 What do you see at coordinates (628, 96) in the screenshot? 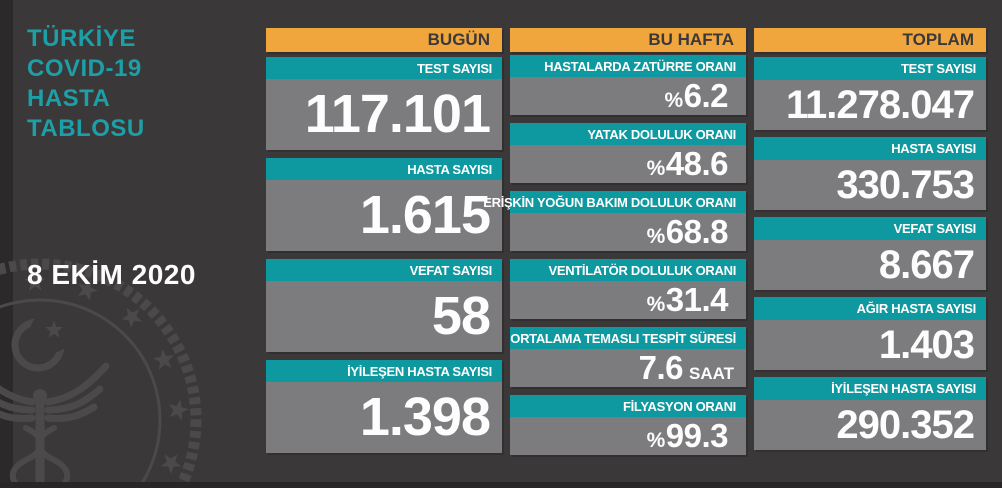
I see `stat-value: %6.2` at bounding box center [628, 96].